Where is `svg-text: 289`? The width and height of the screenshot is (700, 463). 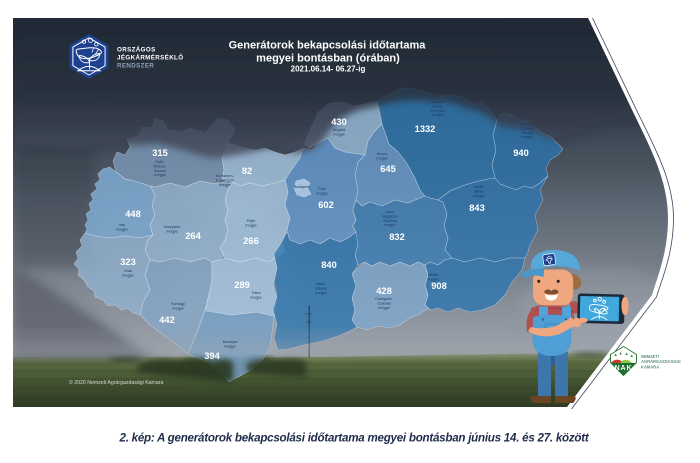
svg-text: 289 is located at coordinates (242, 285).